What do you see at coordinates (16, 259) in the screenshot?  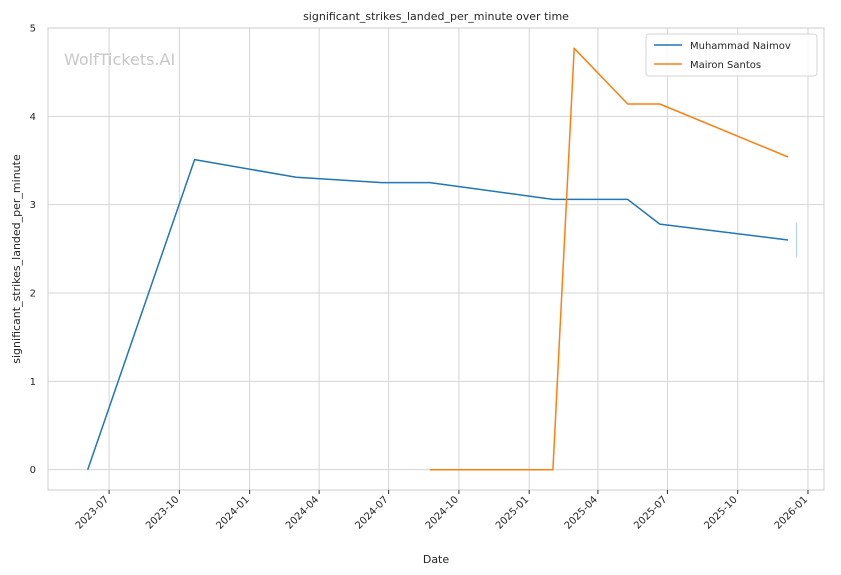 I see `y-axis-label: significant_strikes_landed_per_minute` at bounding box center [16, 259].